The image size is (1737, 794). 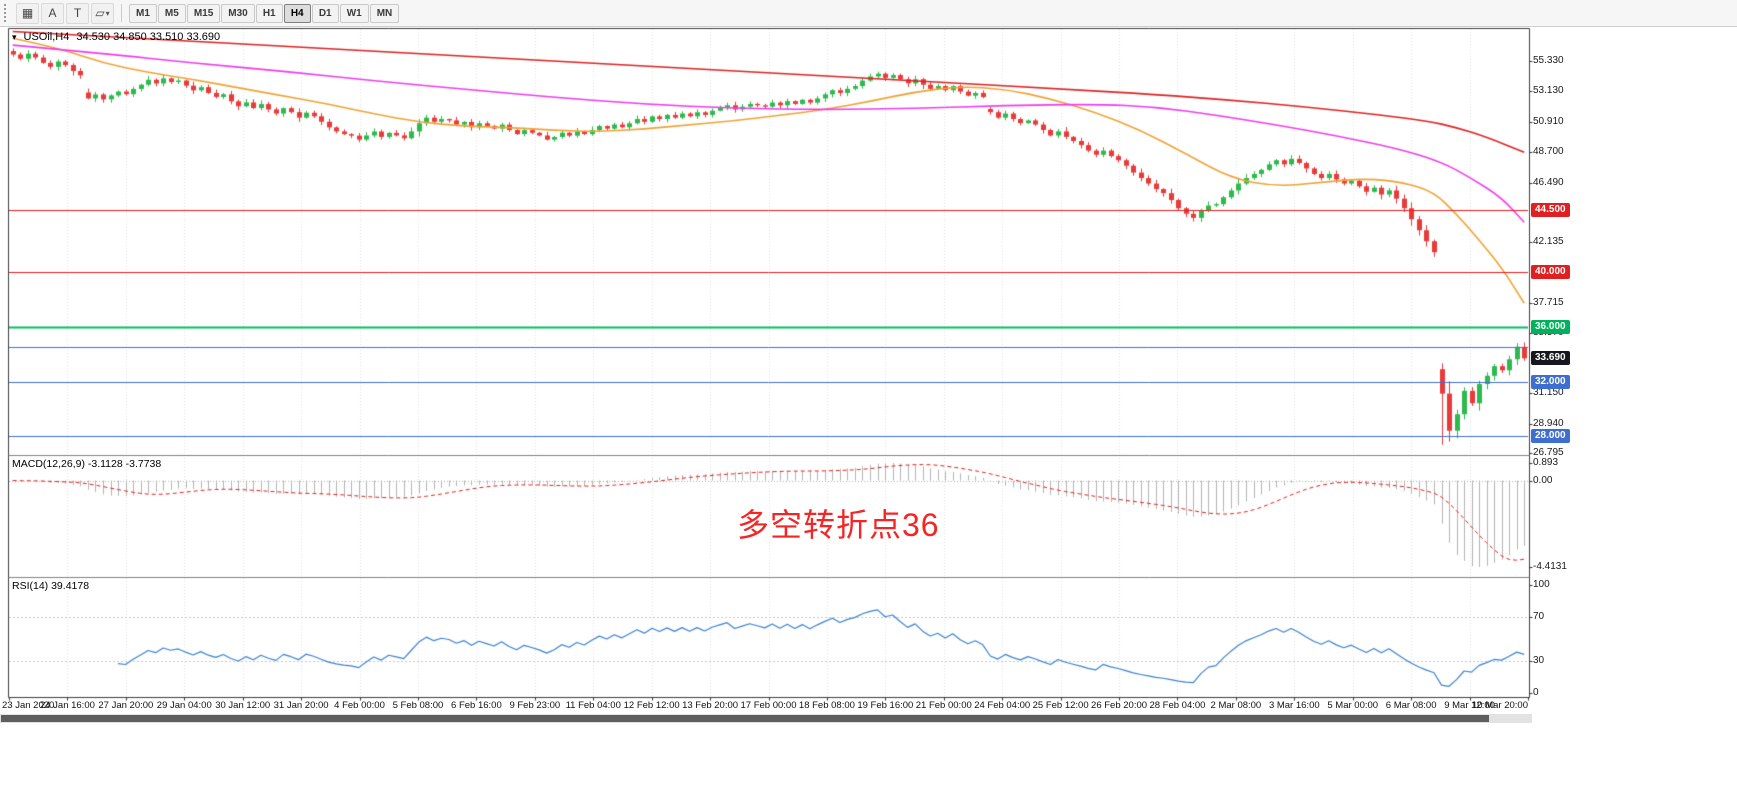 What do you see at coordinates (243, 705) in the screenshot?
I see `time-axis-label: 30 Jan 12:00` at bounding box center [243, 705].